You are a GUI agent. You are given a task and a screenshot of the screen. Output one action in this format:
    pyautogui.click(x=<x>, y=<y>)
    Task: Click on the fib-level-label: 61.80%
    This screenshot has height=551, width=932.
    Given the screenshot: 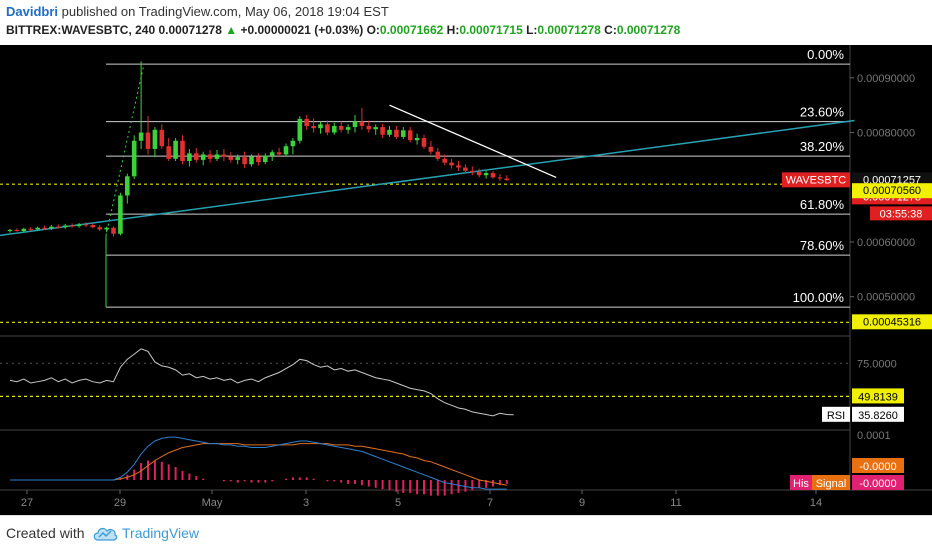 What is the action you would take?
    pyautogui.click(x=822, y=204)
    